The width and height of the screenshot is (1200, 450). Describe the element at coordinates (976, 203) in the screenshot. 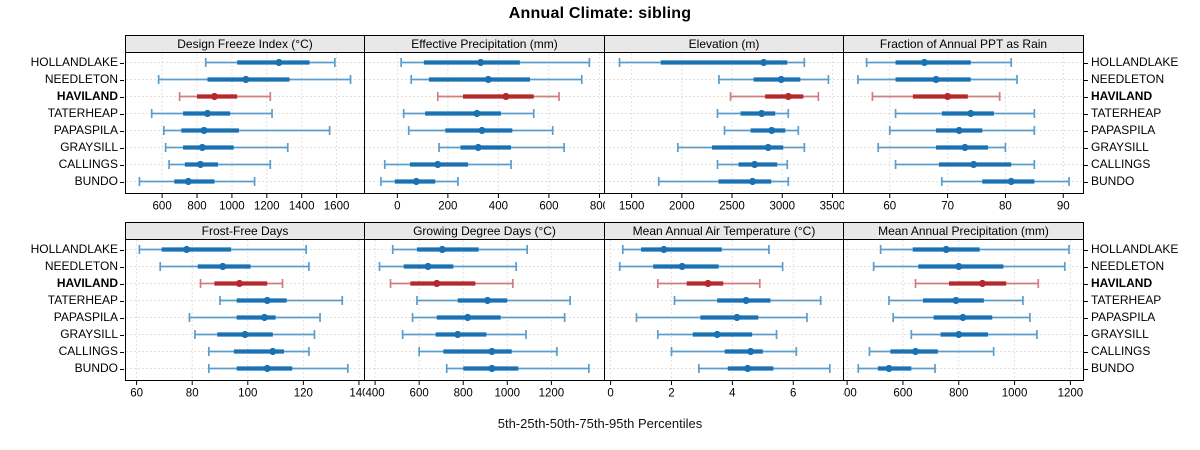

I see `x-axis: 60 70 80 90` at that location.